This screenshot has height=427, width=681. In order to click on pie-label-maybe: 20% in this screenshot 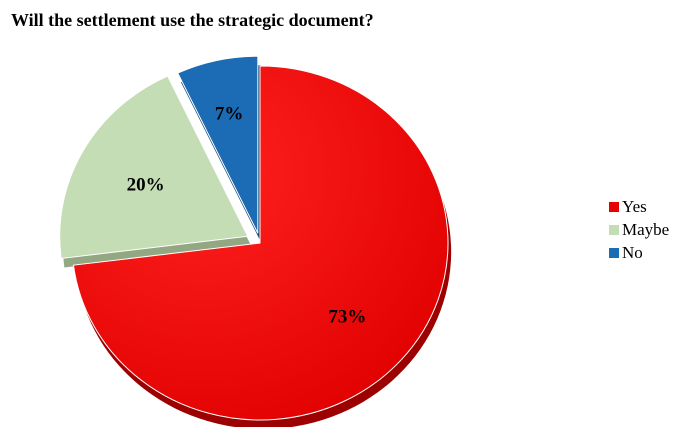, I will do `click(146, 184)`.